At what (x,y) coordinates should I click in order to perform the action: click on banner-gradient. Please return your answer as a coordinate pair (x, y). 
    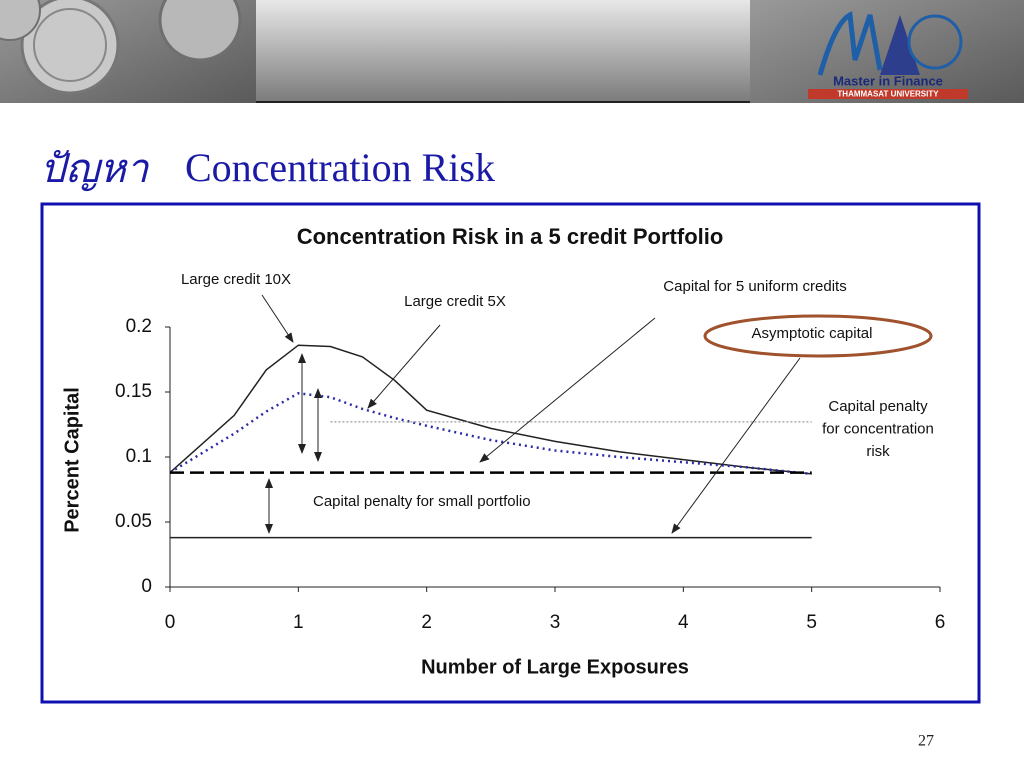
    Looking at the image, I should click on (503, 51).